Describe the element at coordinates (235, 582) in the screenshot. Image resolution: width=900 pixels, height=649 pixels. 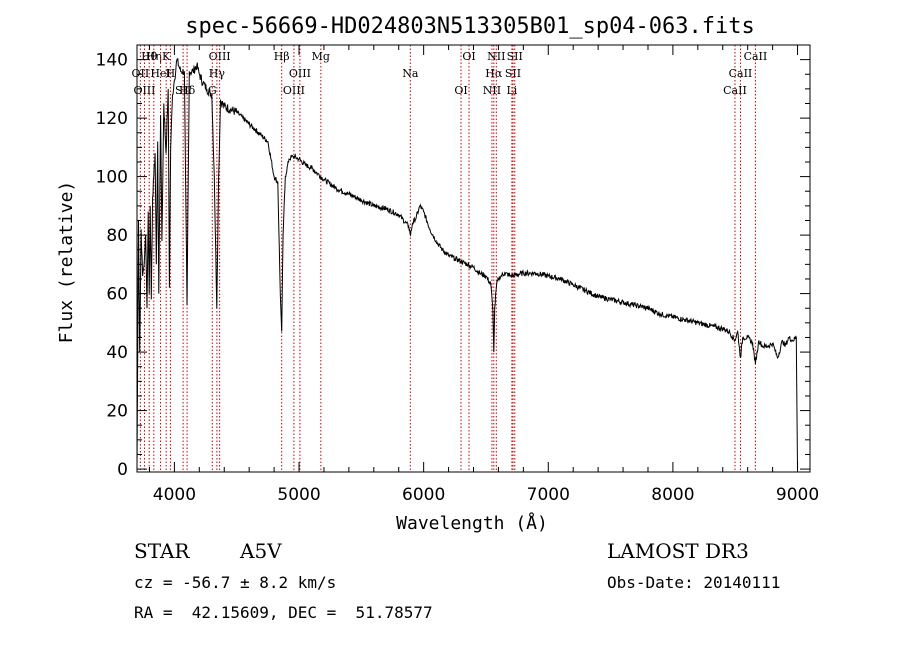
I see `redshift-velocity: cz = -56.7 ± 8.2 km/s` at that location.